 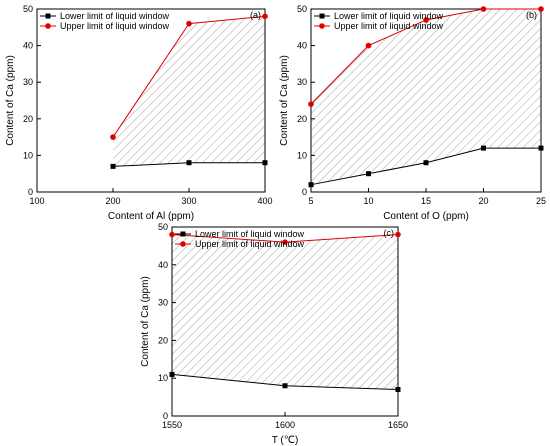 I want to click on x-tick-label: 20, so click(x=483, y=201).